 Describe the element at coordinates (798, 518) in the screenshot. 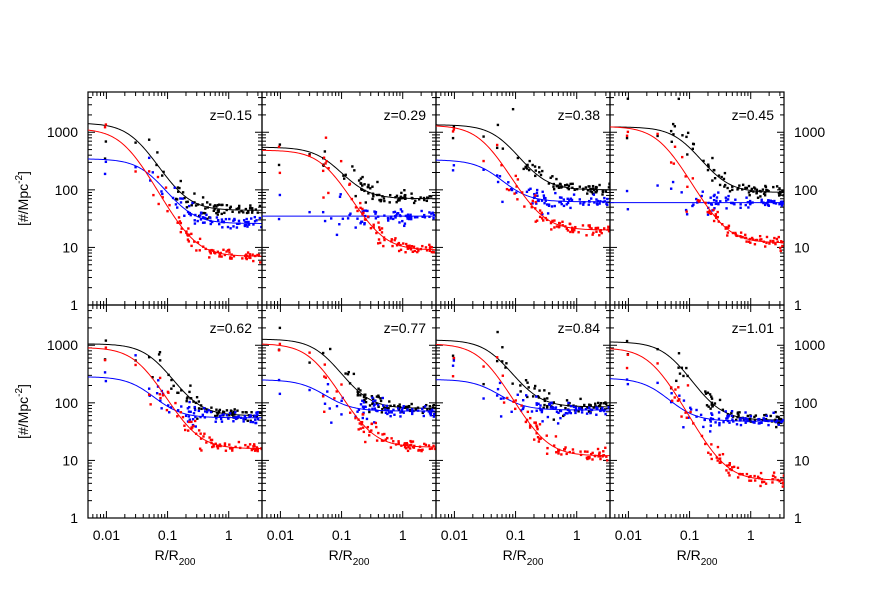

I see `y-tick-label: 1` at that location.